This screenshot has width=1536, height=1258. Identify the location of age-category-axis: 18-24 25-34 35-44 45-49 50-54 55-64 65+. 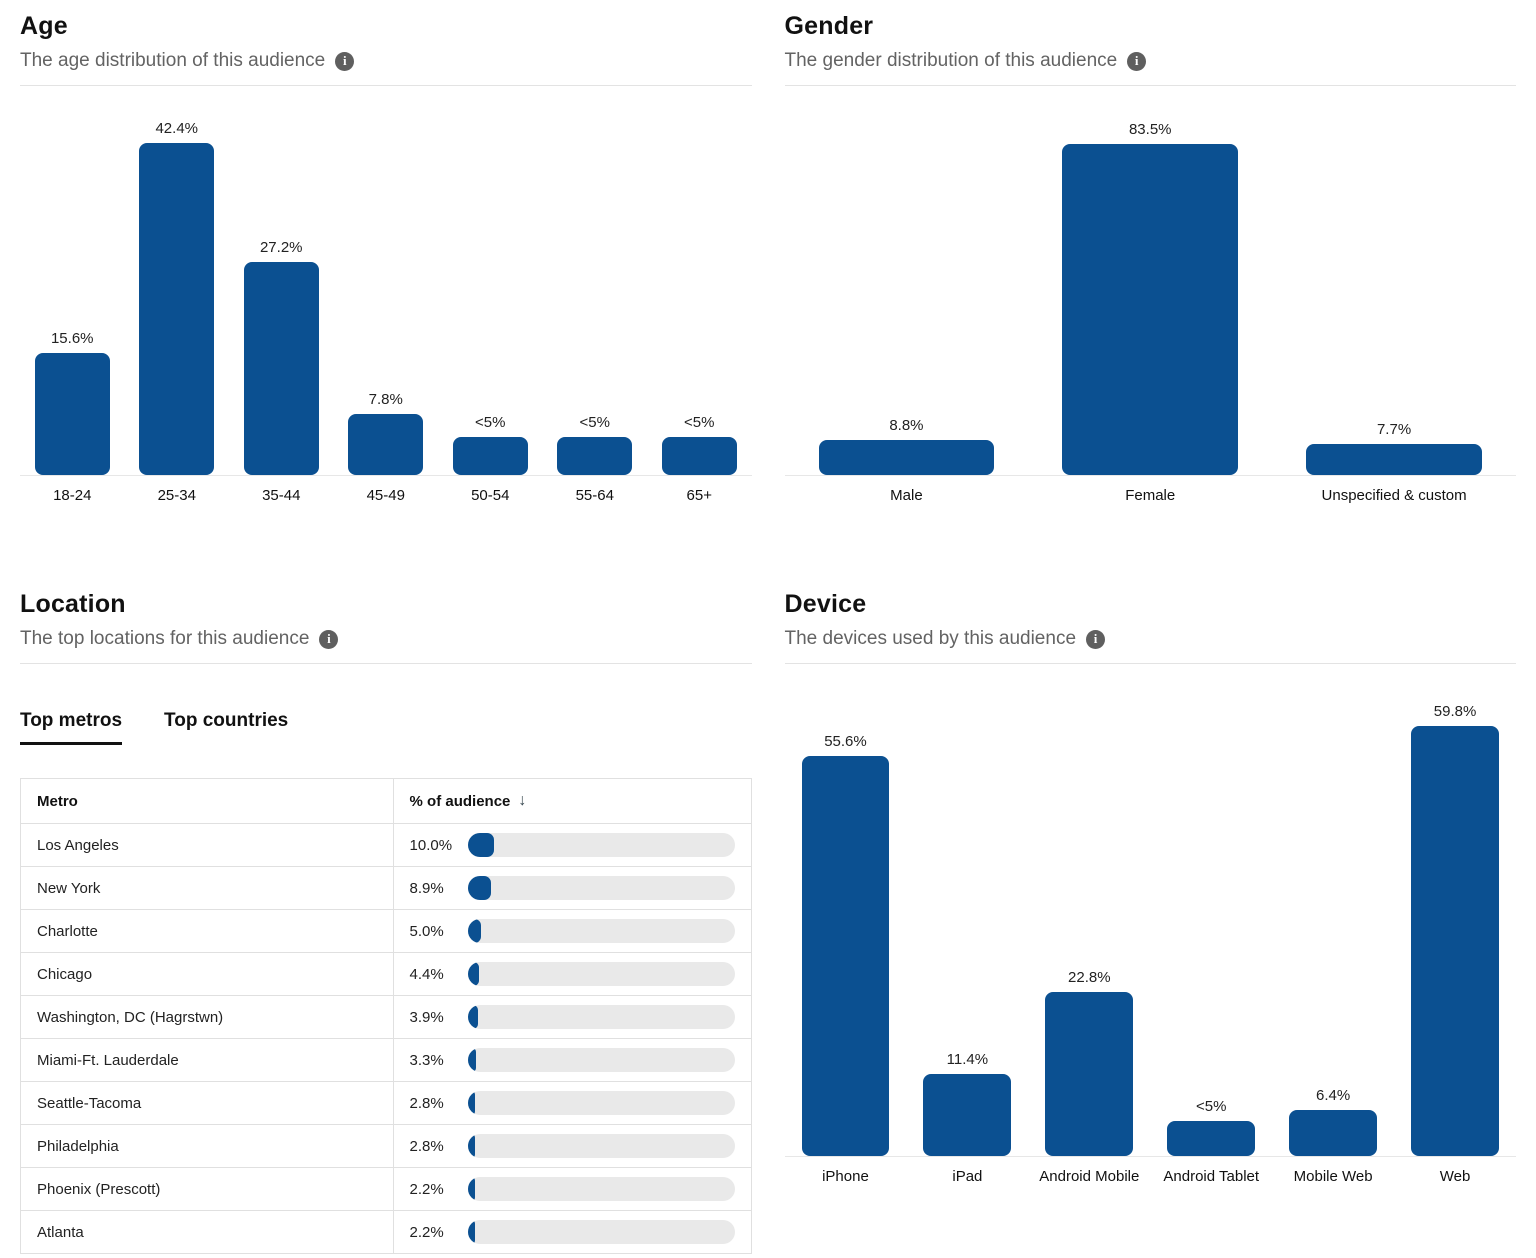
(386, 490).